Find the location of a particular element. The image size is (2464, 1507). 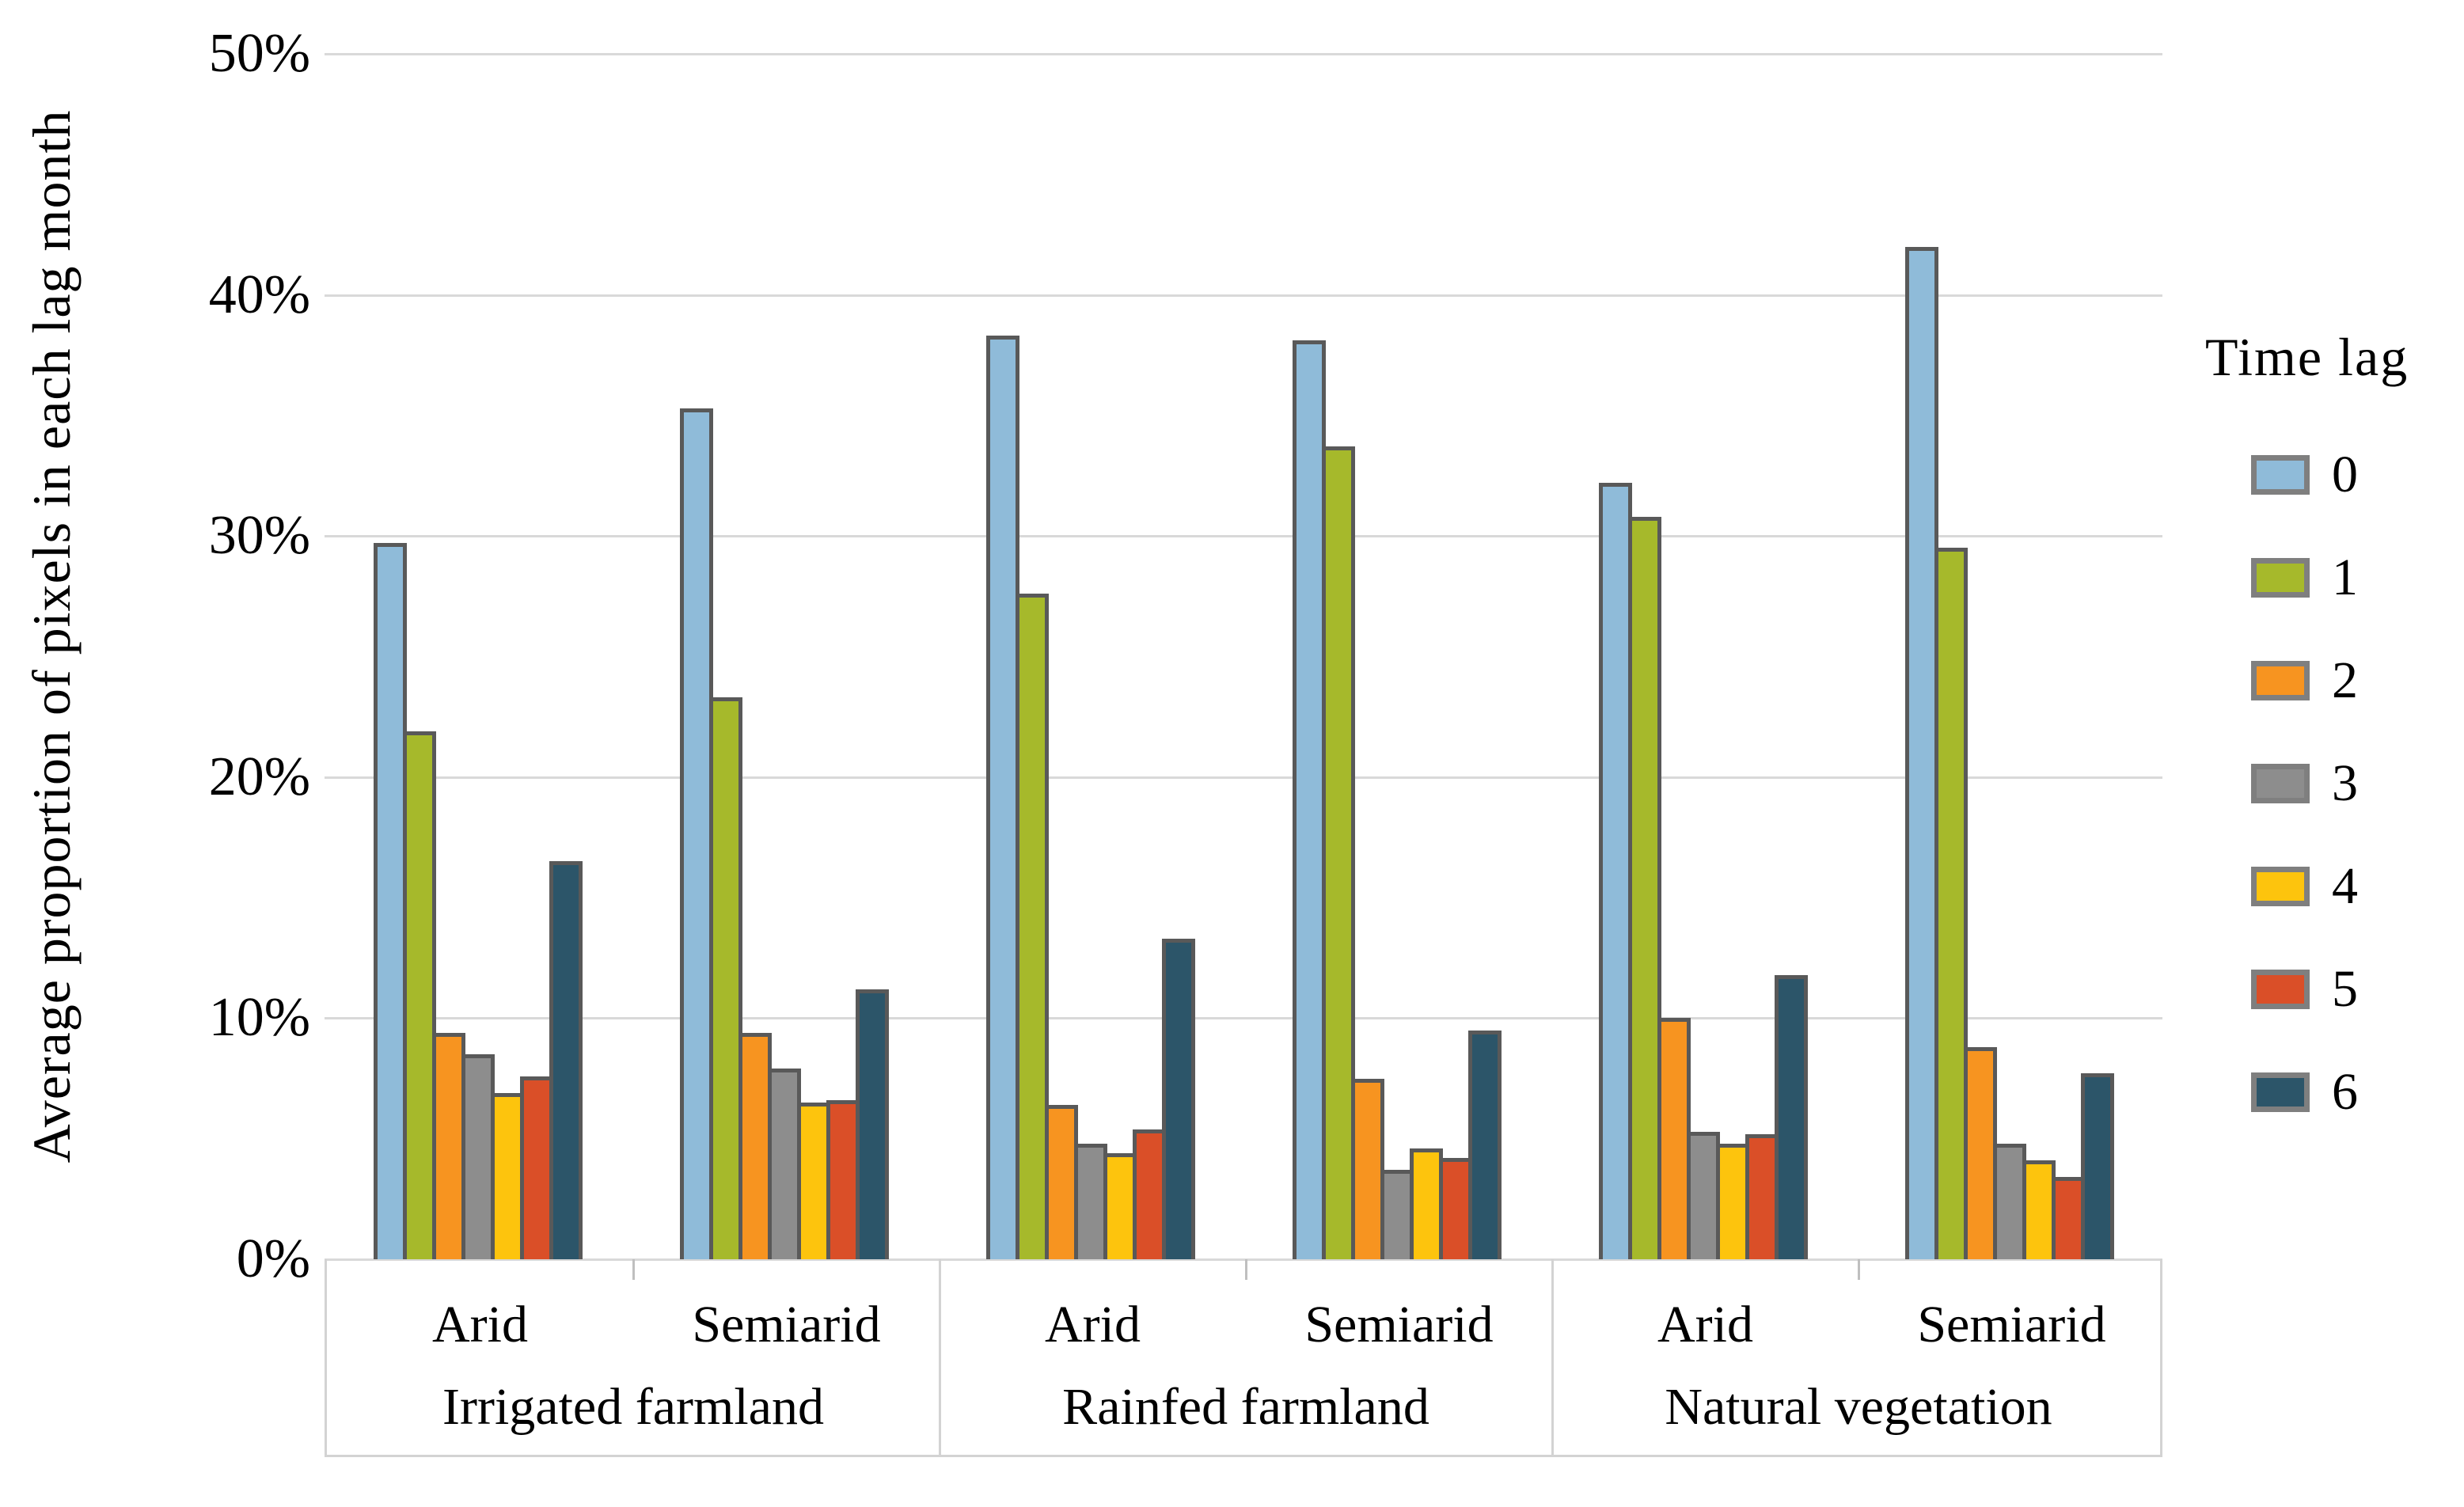

y-tick-label: 30% is located at coordinates (259, 536).